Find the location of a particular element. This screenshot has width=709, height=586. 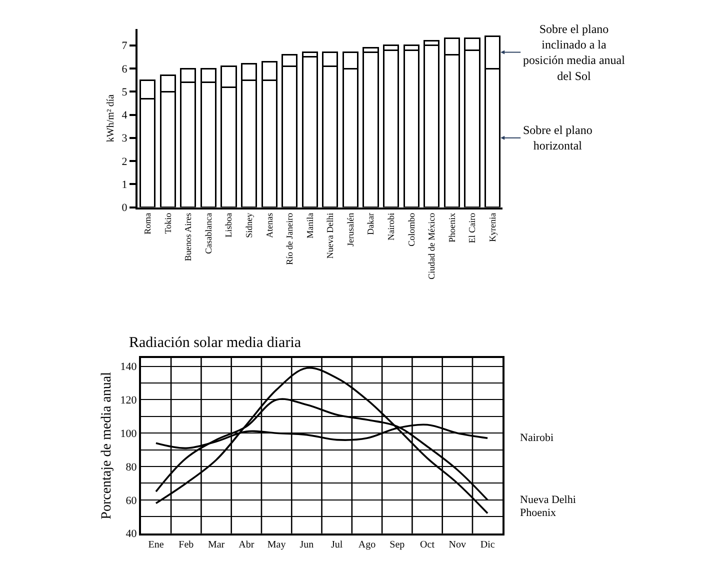

x-tick-label: Roma is located at coordinates (147, 223).